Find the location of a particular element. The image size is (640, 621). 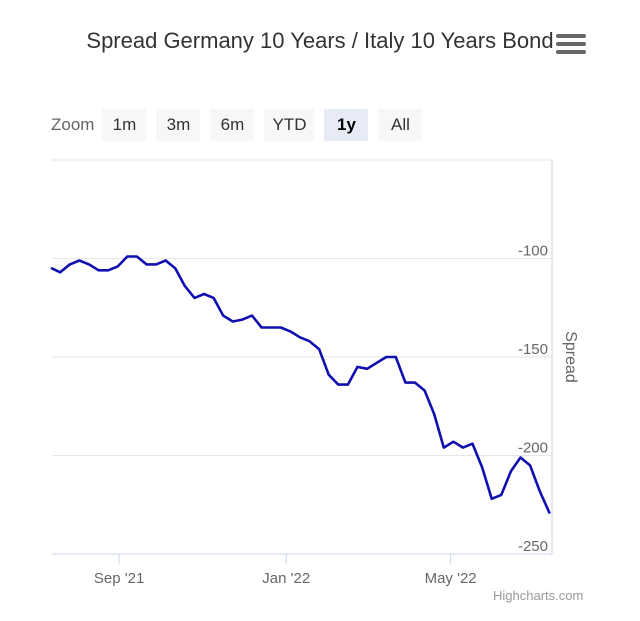

x-tick-label: May '22 is located at coordinates (451, 578).